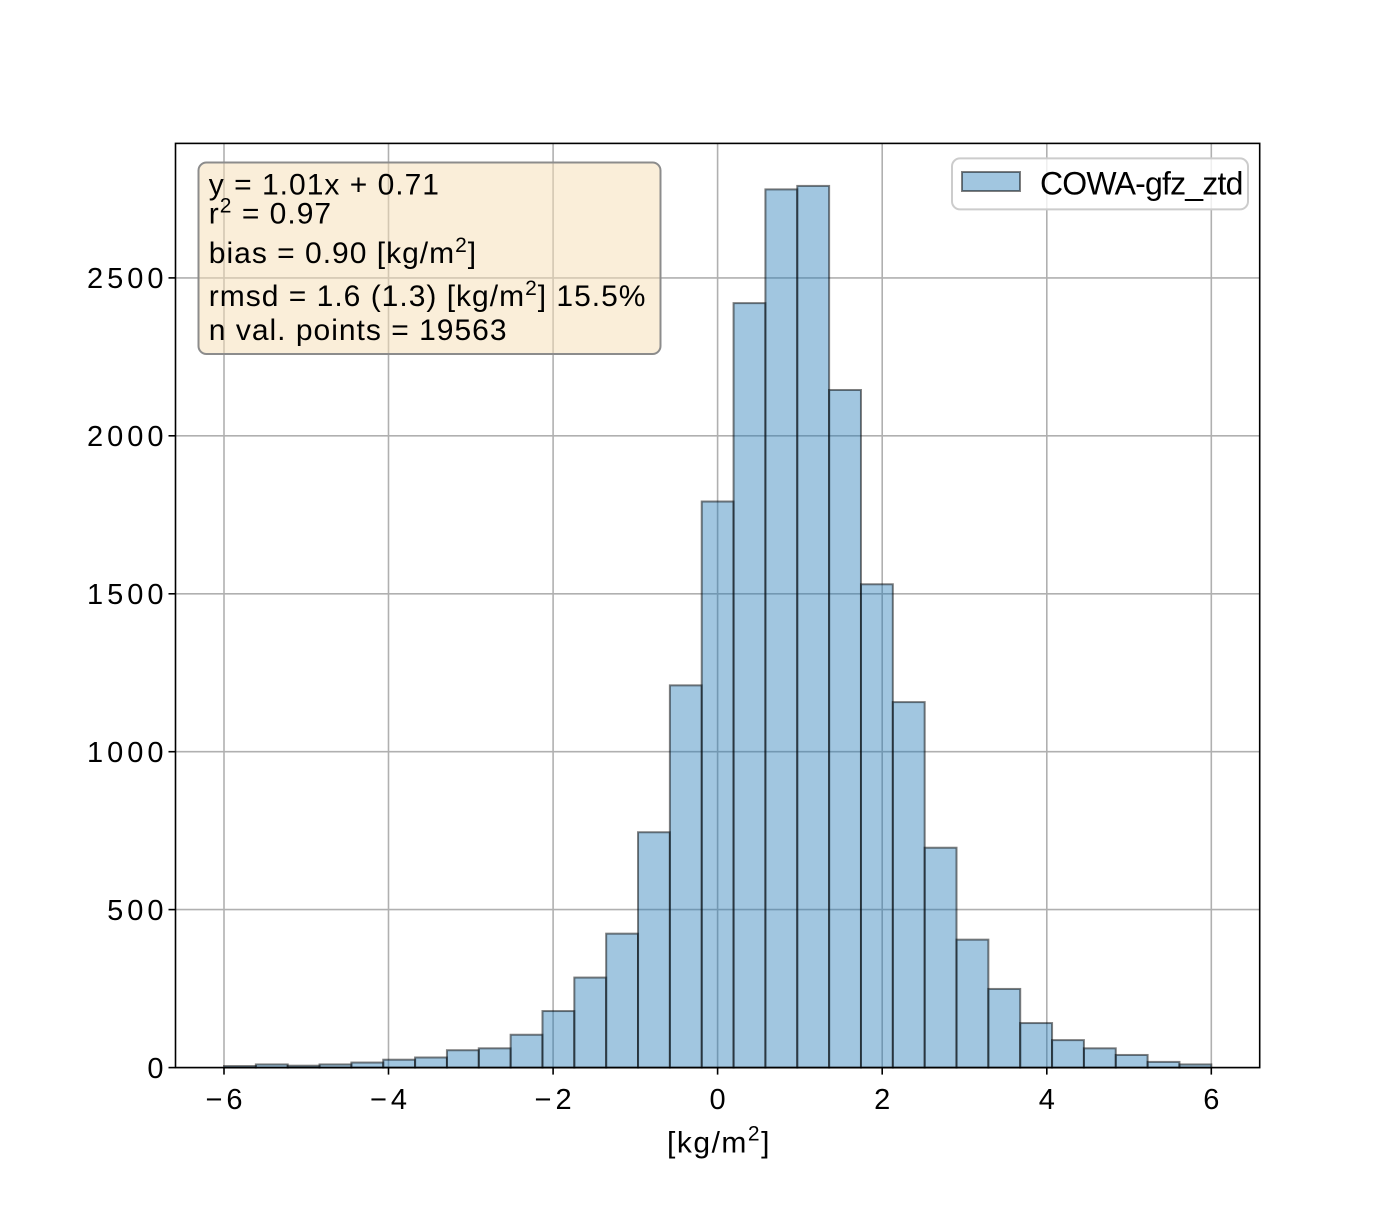 The image size is (1400, 1205). Describe the element at coordinates (225, 1100) in the screenshot. I see `svg-text: −6` at that location.